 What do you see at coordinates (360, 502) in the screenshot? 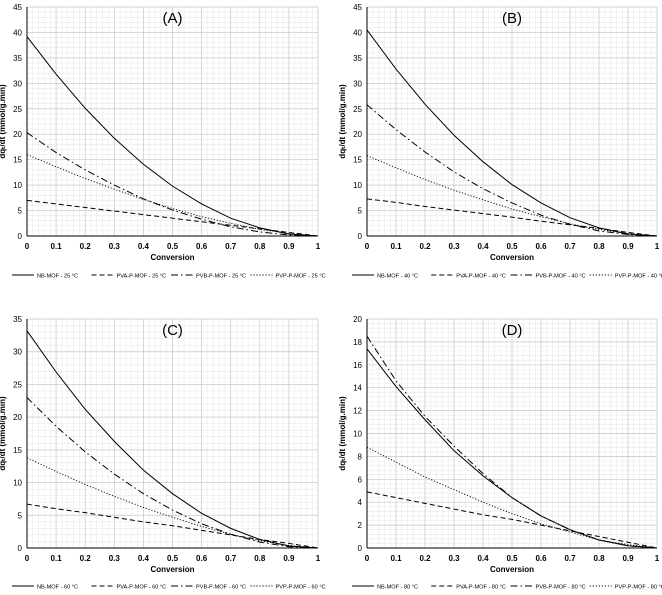
I see `y-tick-label: 4` at bounding box center [360, 502].